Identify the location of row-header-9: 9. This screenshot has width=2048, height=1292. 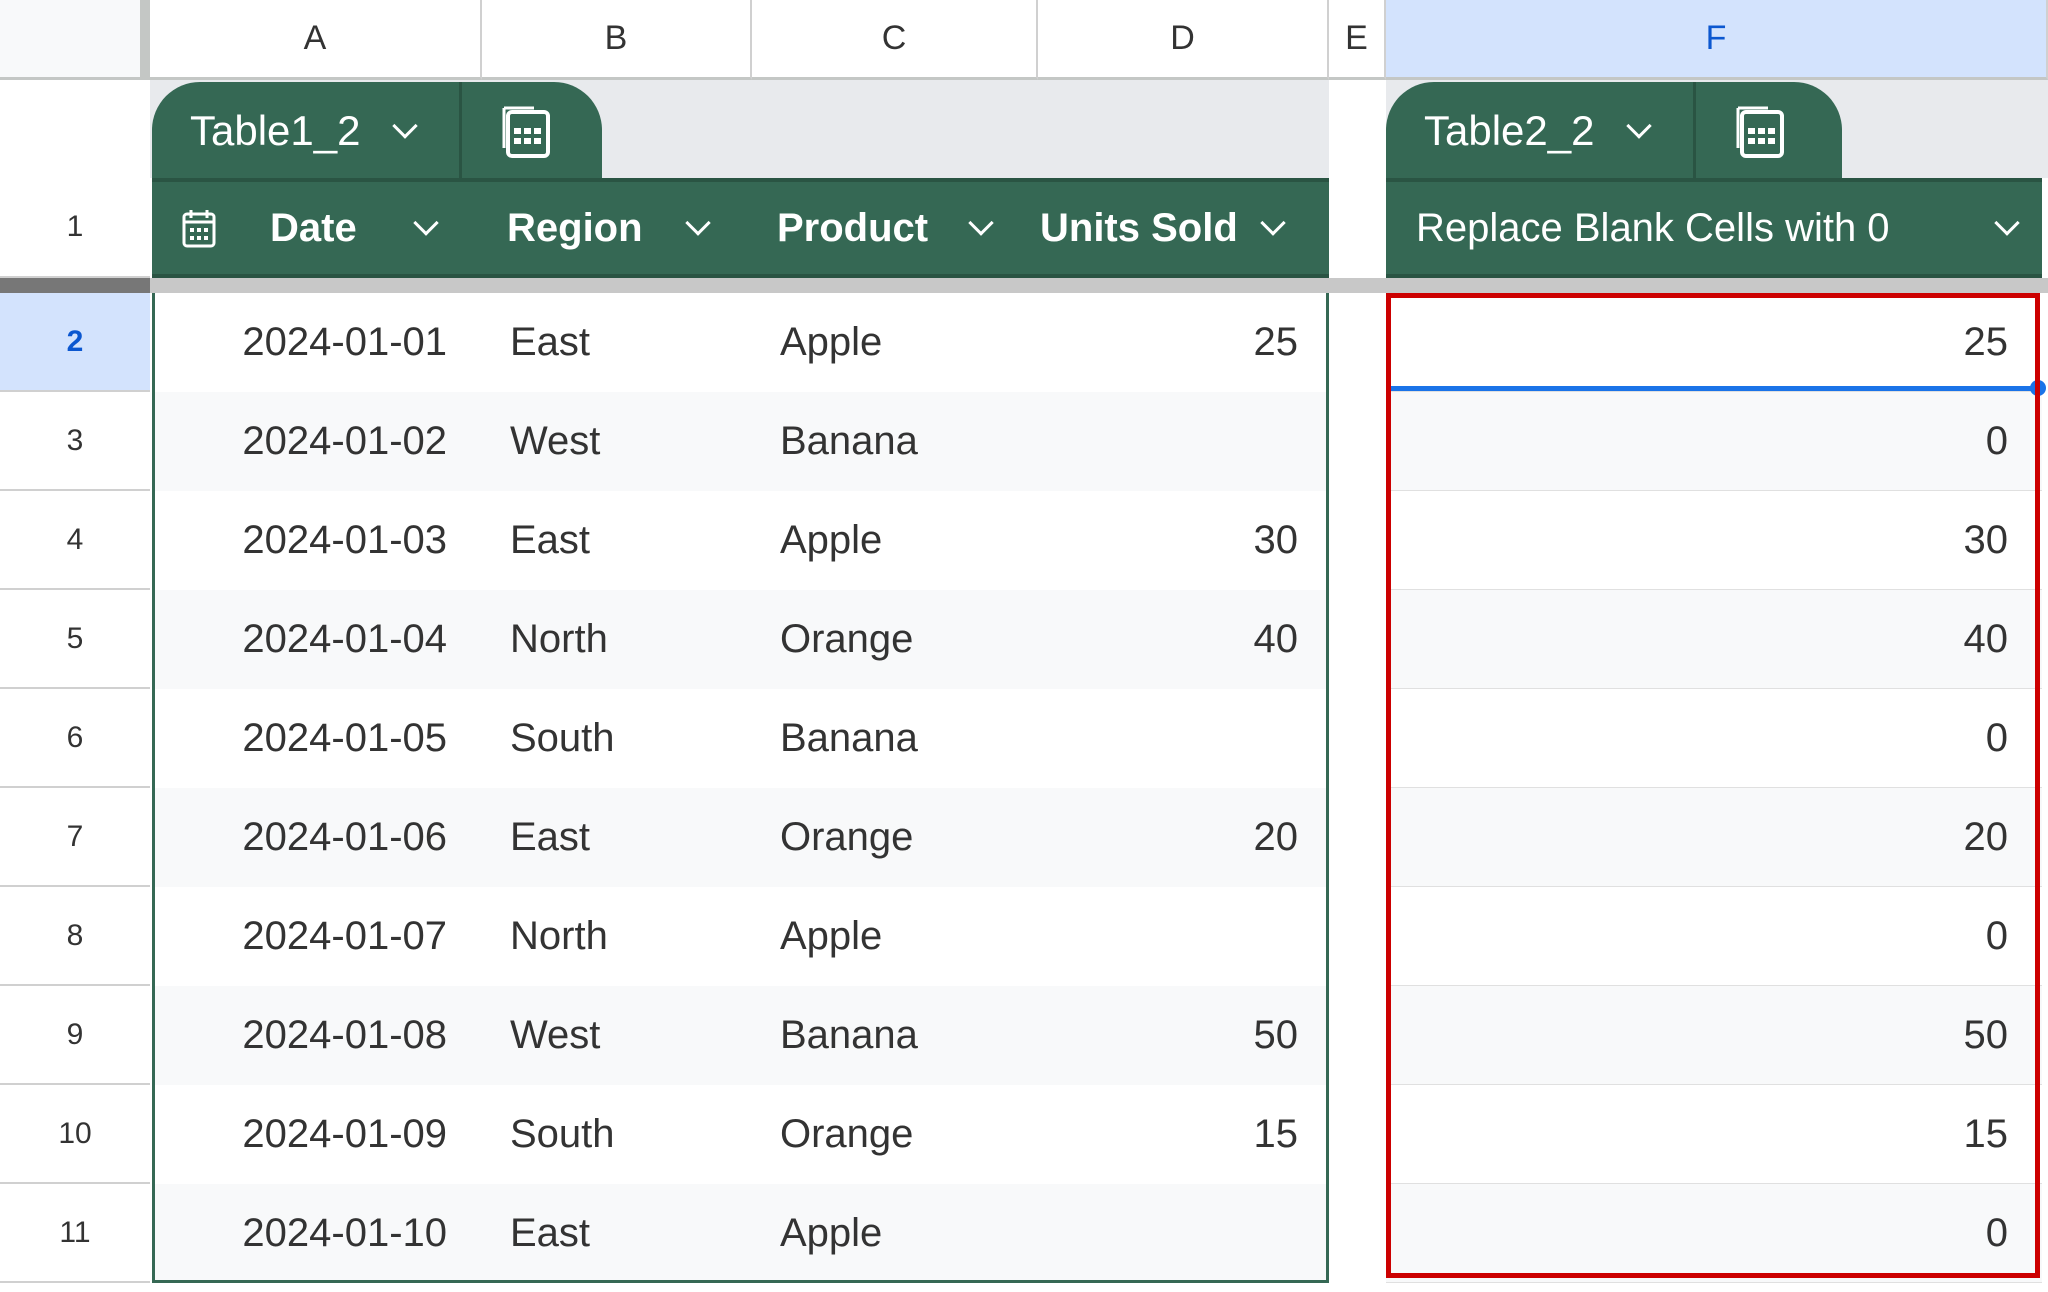
(75, 1035).